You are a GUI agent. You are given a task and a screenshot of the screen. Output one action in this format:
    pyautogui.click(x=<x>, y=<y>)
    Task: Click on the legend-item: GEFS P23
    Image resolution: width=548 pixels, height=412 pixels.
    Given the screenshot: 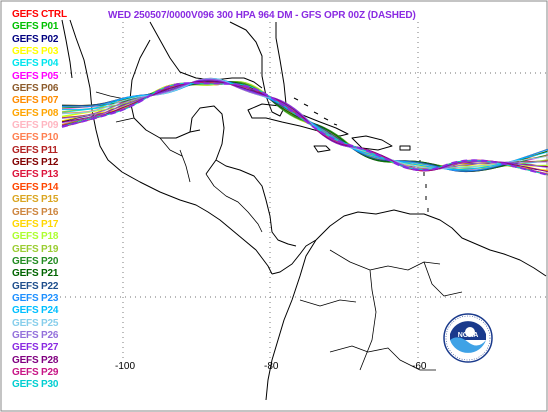 What is the action you would take?
    pyautogui.click(x=35, y=298)
    